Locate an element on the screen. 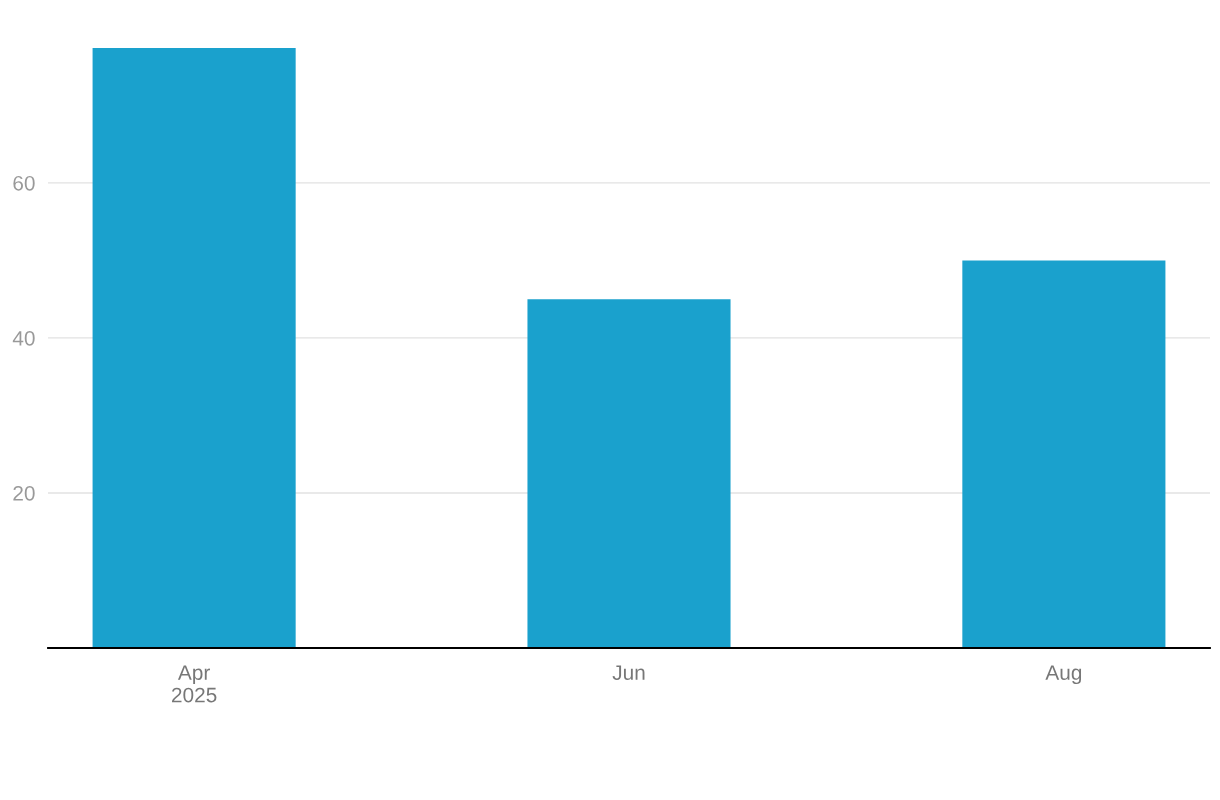  y-tick-label: 20 is located at coordinates (24, 493).